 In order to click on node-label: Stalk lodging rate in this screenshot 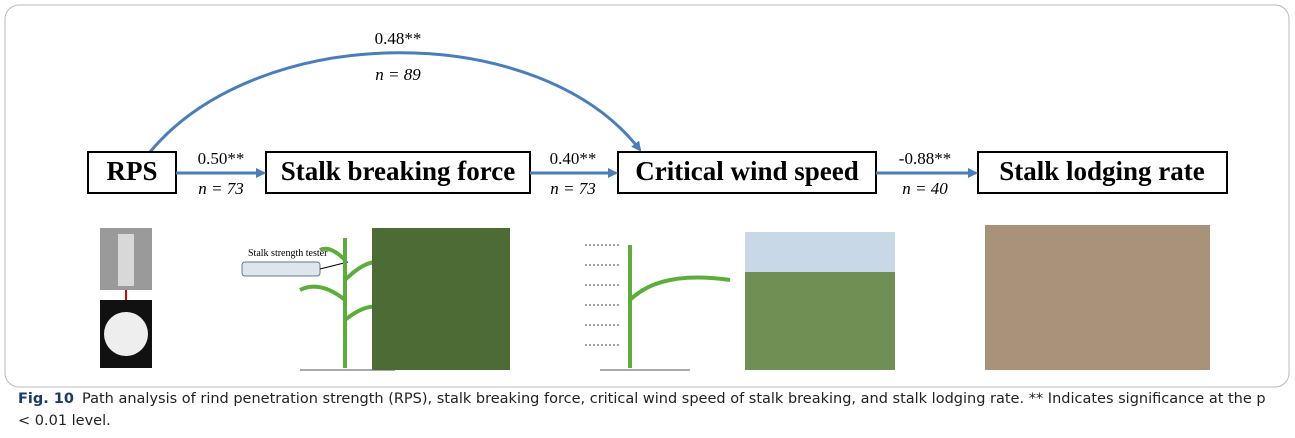, I will do `click(1102, 171)`.